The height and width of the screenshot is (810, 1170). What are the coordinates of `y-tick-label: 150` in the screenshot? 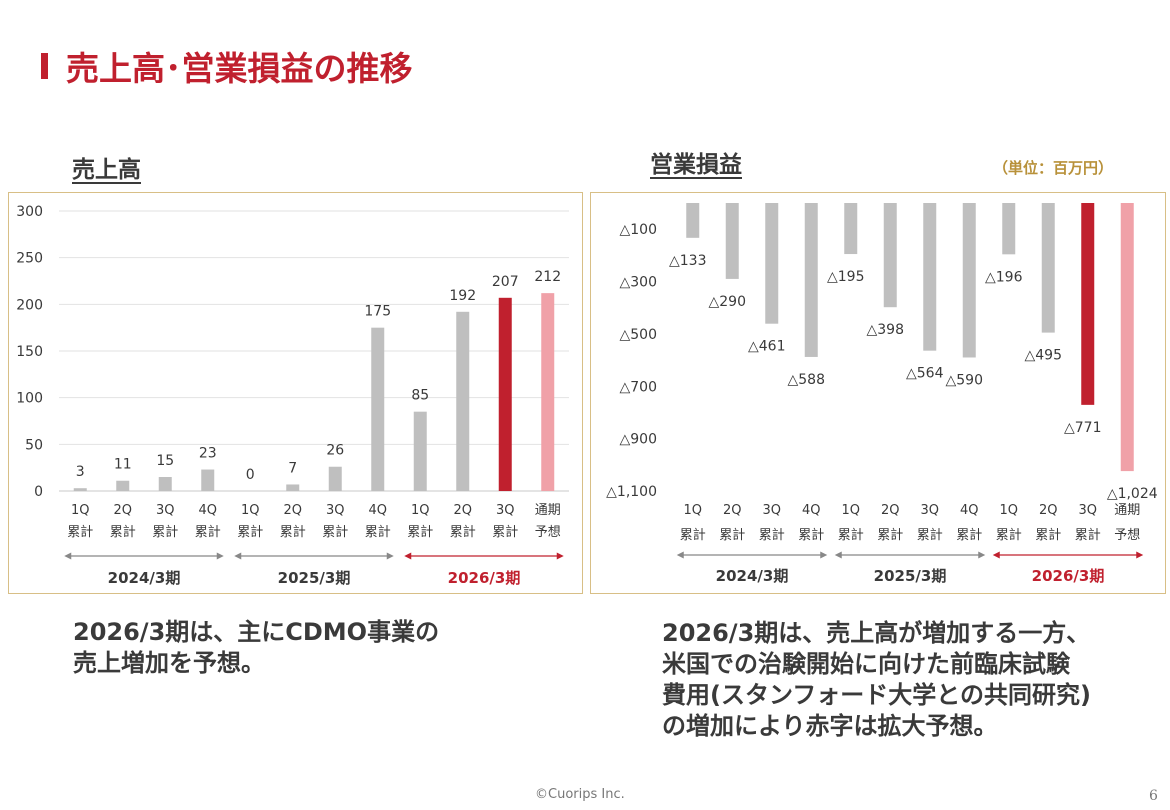 It's located at (29, 352).